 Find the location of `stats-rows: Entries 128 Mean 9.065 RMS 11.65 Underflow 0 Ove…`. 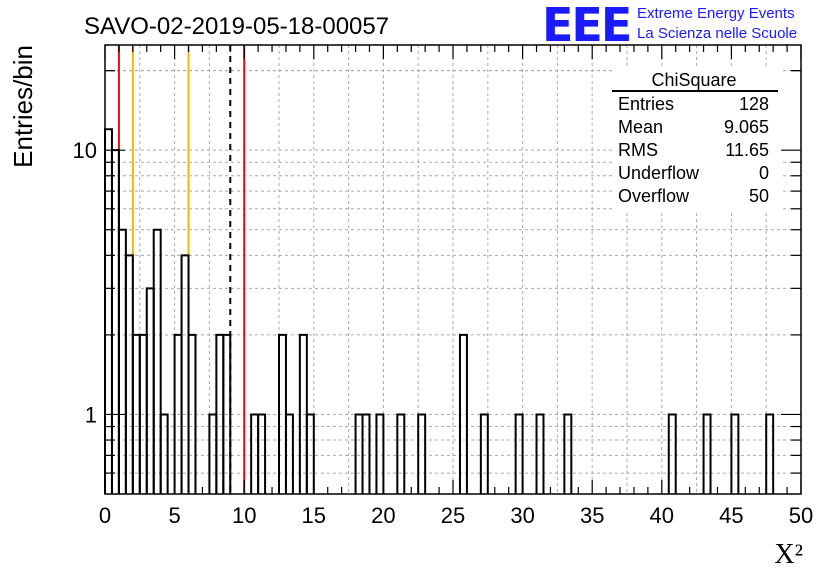

stats-rows: Entries 128 Mean 9.065 RMS 11.65 Underflow 0 Ove… is located at coordinates (693, 150).